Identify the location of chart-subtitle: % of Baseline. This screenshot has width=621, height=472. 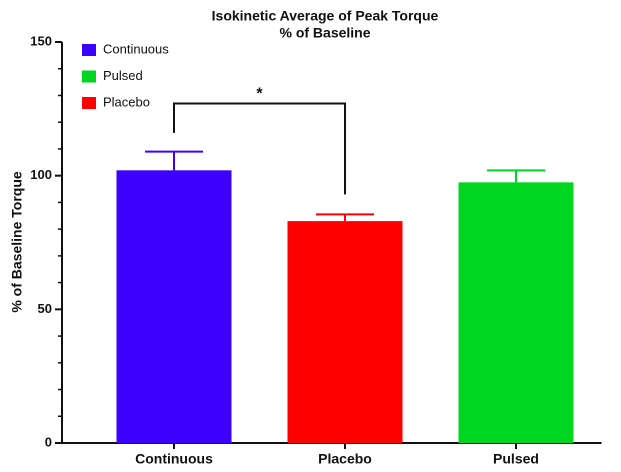
(324, 33).